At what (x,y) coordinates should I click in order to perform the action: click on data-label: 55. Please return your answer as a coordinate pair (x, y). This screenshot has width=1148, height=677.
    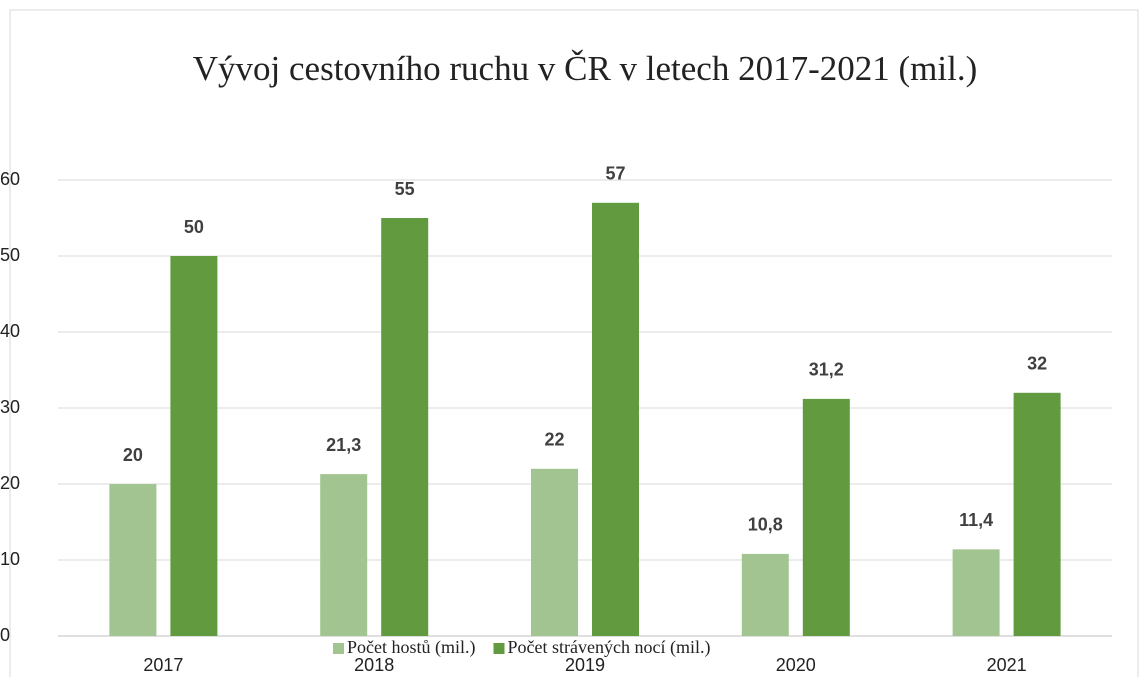
    Looking at the image, I should click on (405, 189).